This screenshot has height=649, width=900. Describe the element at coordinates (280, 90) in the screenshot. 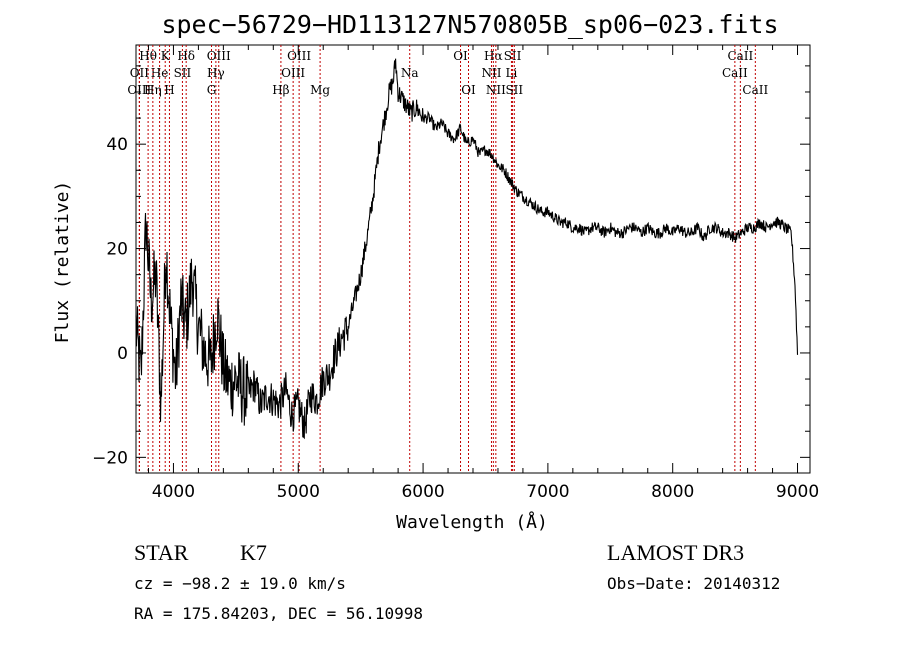

I see `line-label: Hβ` at that location.